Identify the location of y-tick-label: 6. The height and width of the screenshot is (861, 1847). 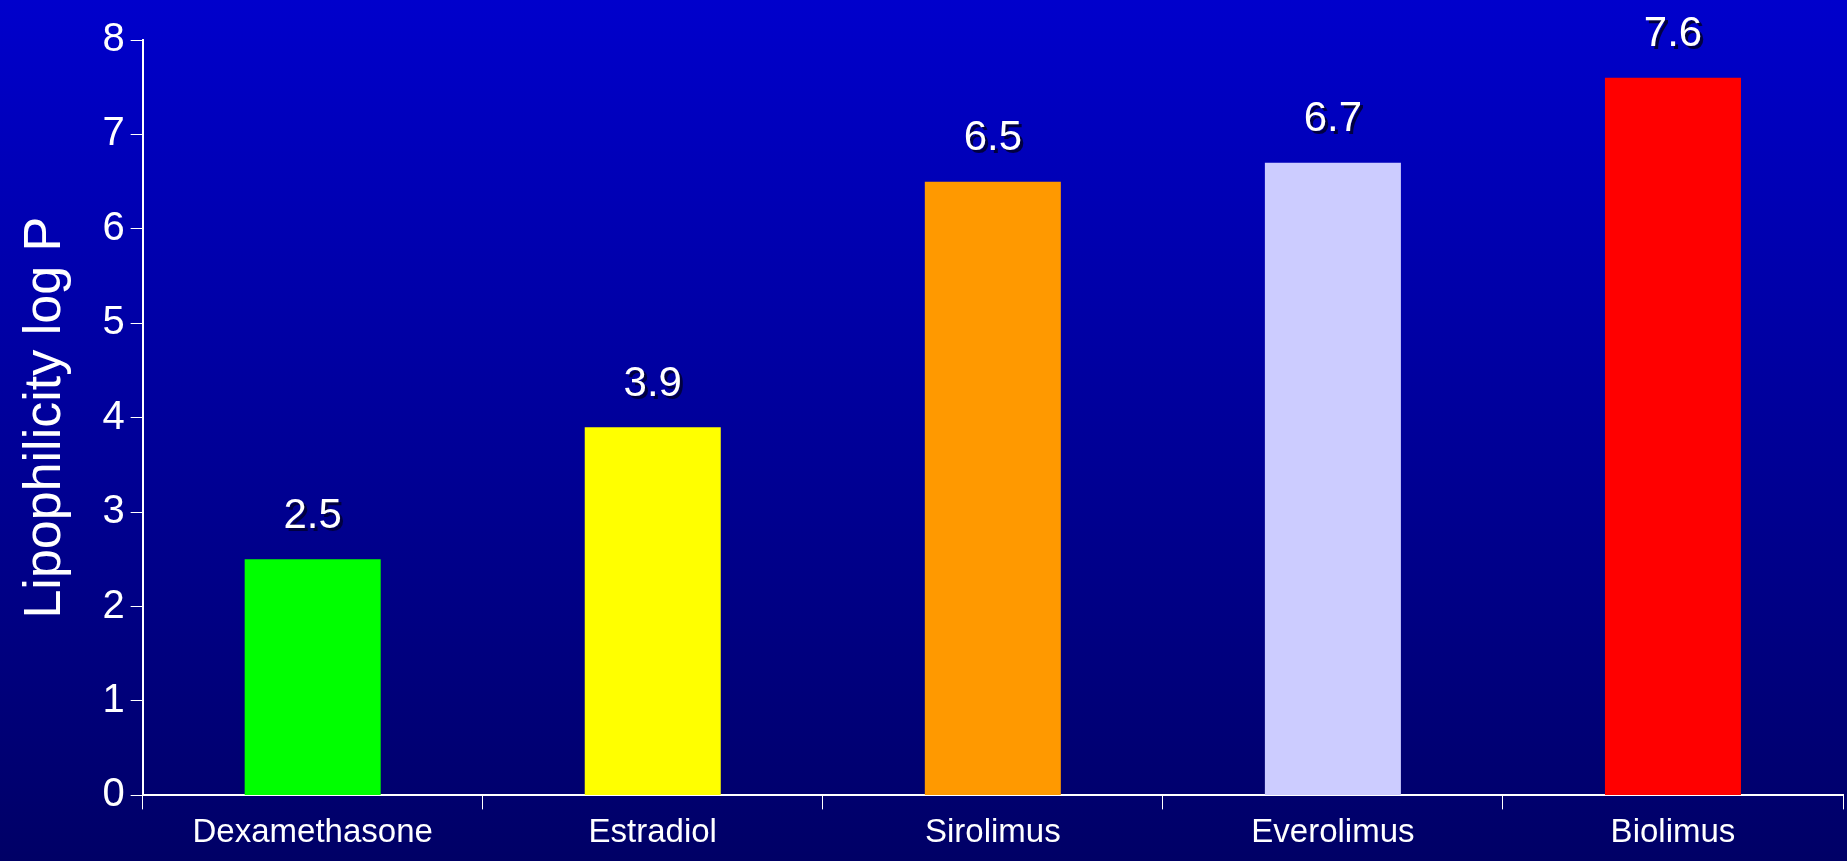
(113, 225).